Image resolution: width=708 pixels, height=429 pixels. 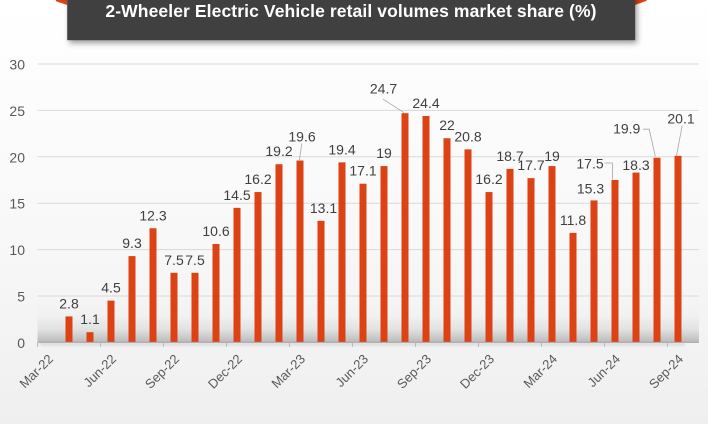 I want to click on svg-text: 17.1, so click(x=362, y=171).